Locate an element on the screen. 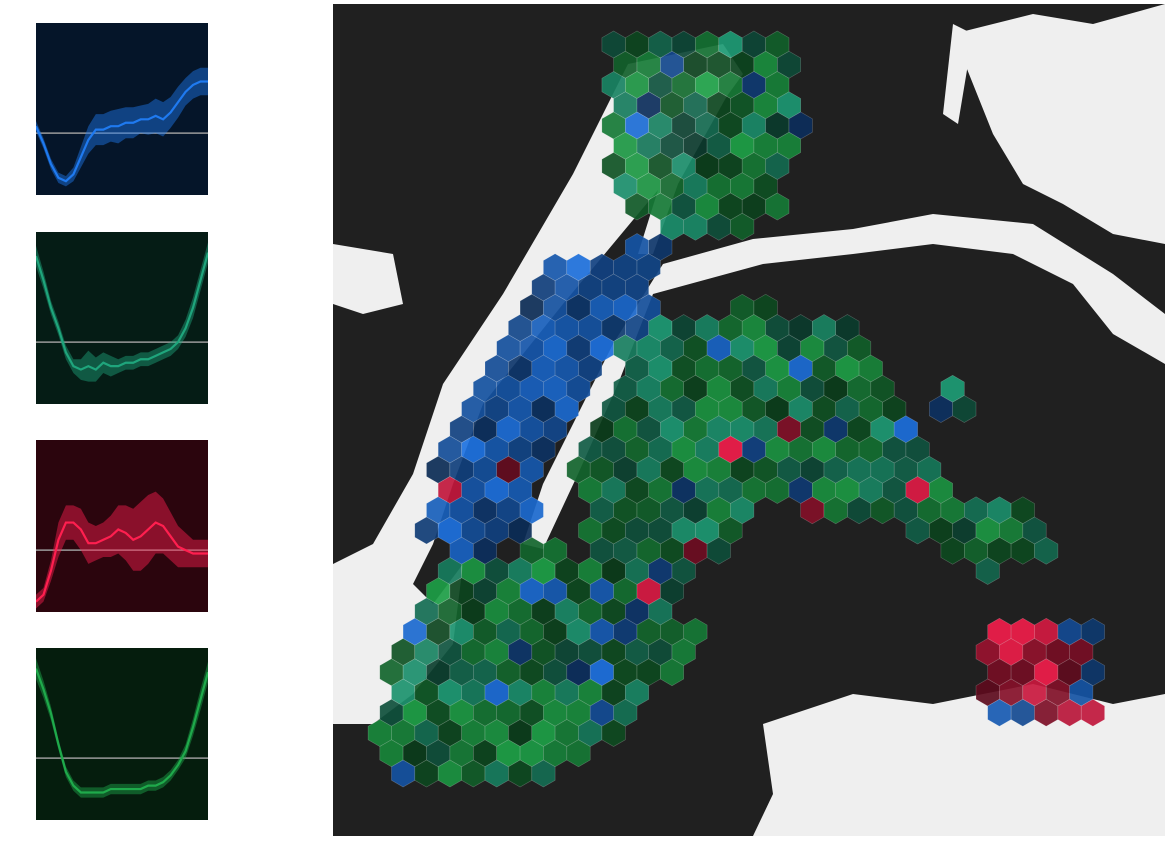 This screenshot has width=1170, height=844. mini-chart-green is located at coordinates (122, 734).